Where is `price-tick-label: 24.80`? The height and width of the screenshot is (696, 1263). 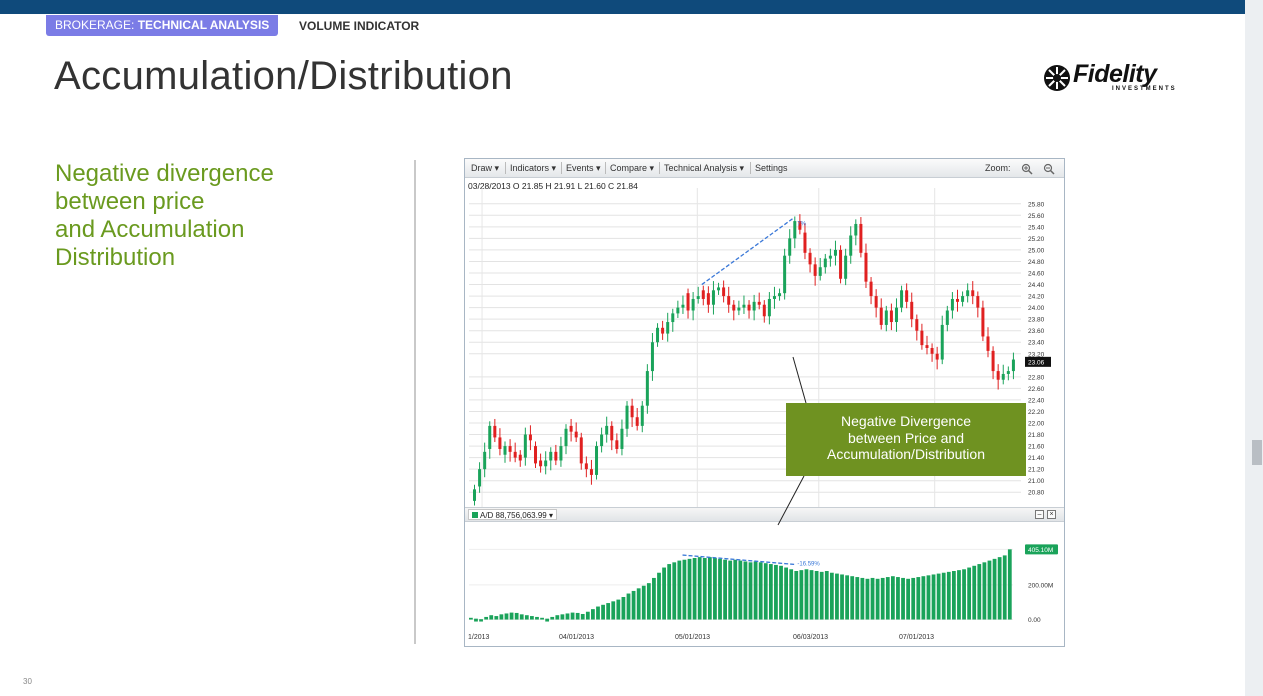
price-tick-label: 24.80 is located at coordinates (1036, 262).